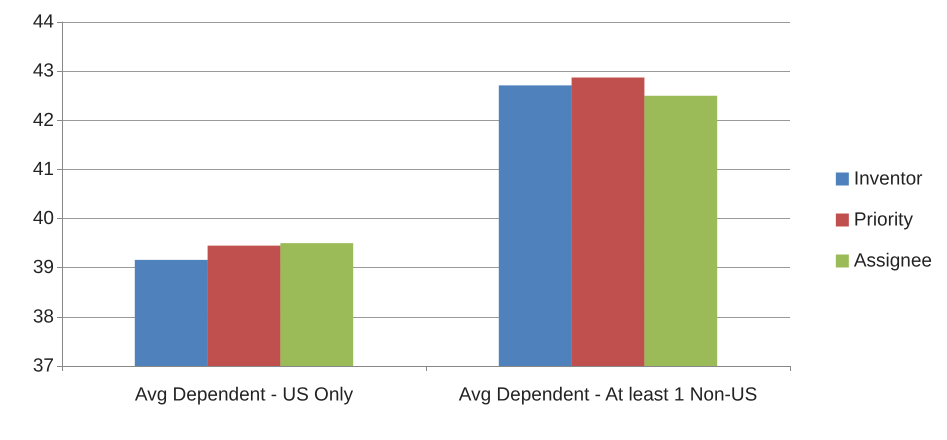 This screenshot has height=440, width=947. I want to click on legend-label: Assignee, so click(893, 261).